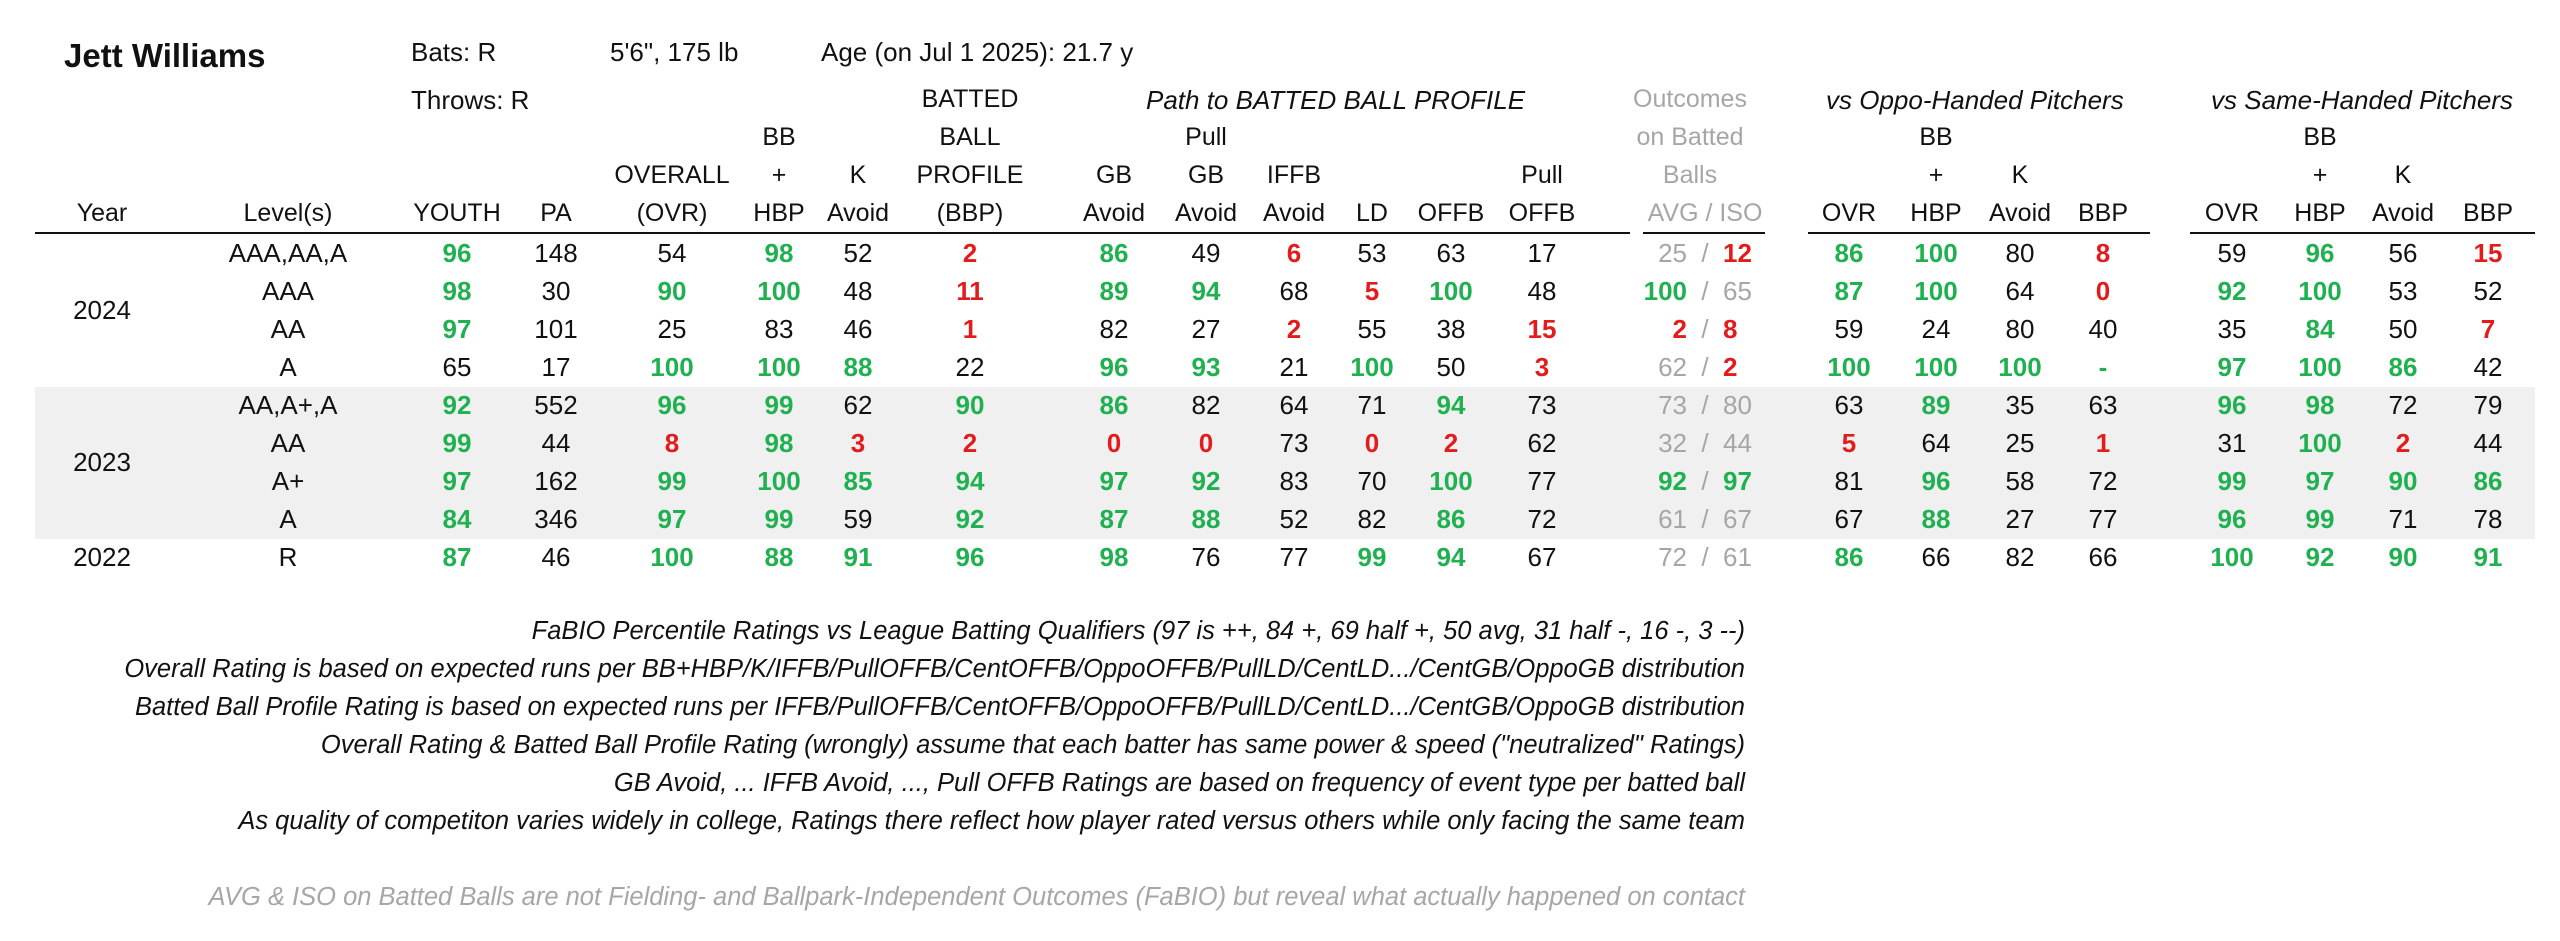 The width and height of the screenshot is (2560, 941). What do you see at coordinates (2403, 291) in the screenshot?
I see `s_k-cell: 53` at bounding box center [2403, 291].